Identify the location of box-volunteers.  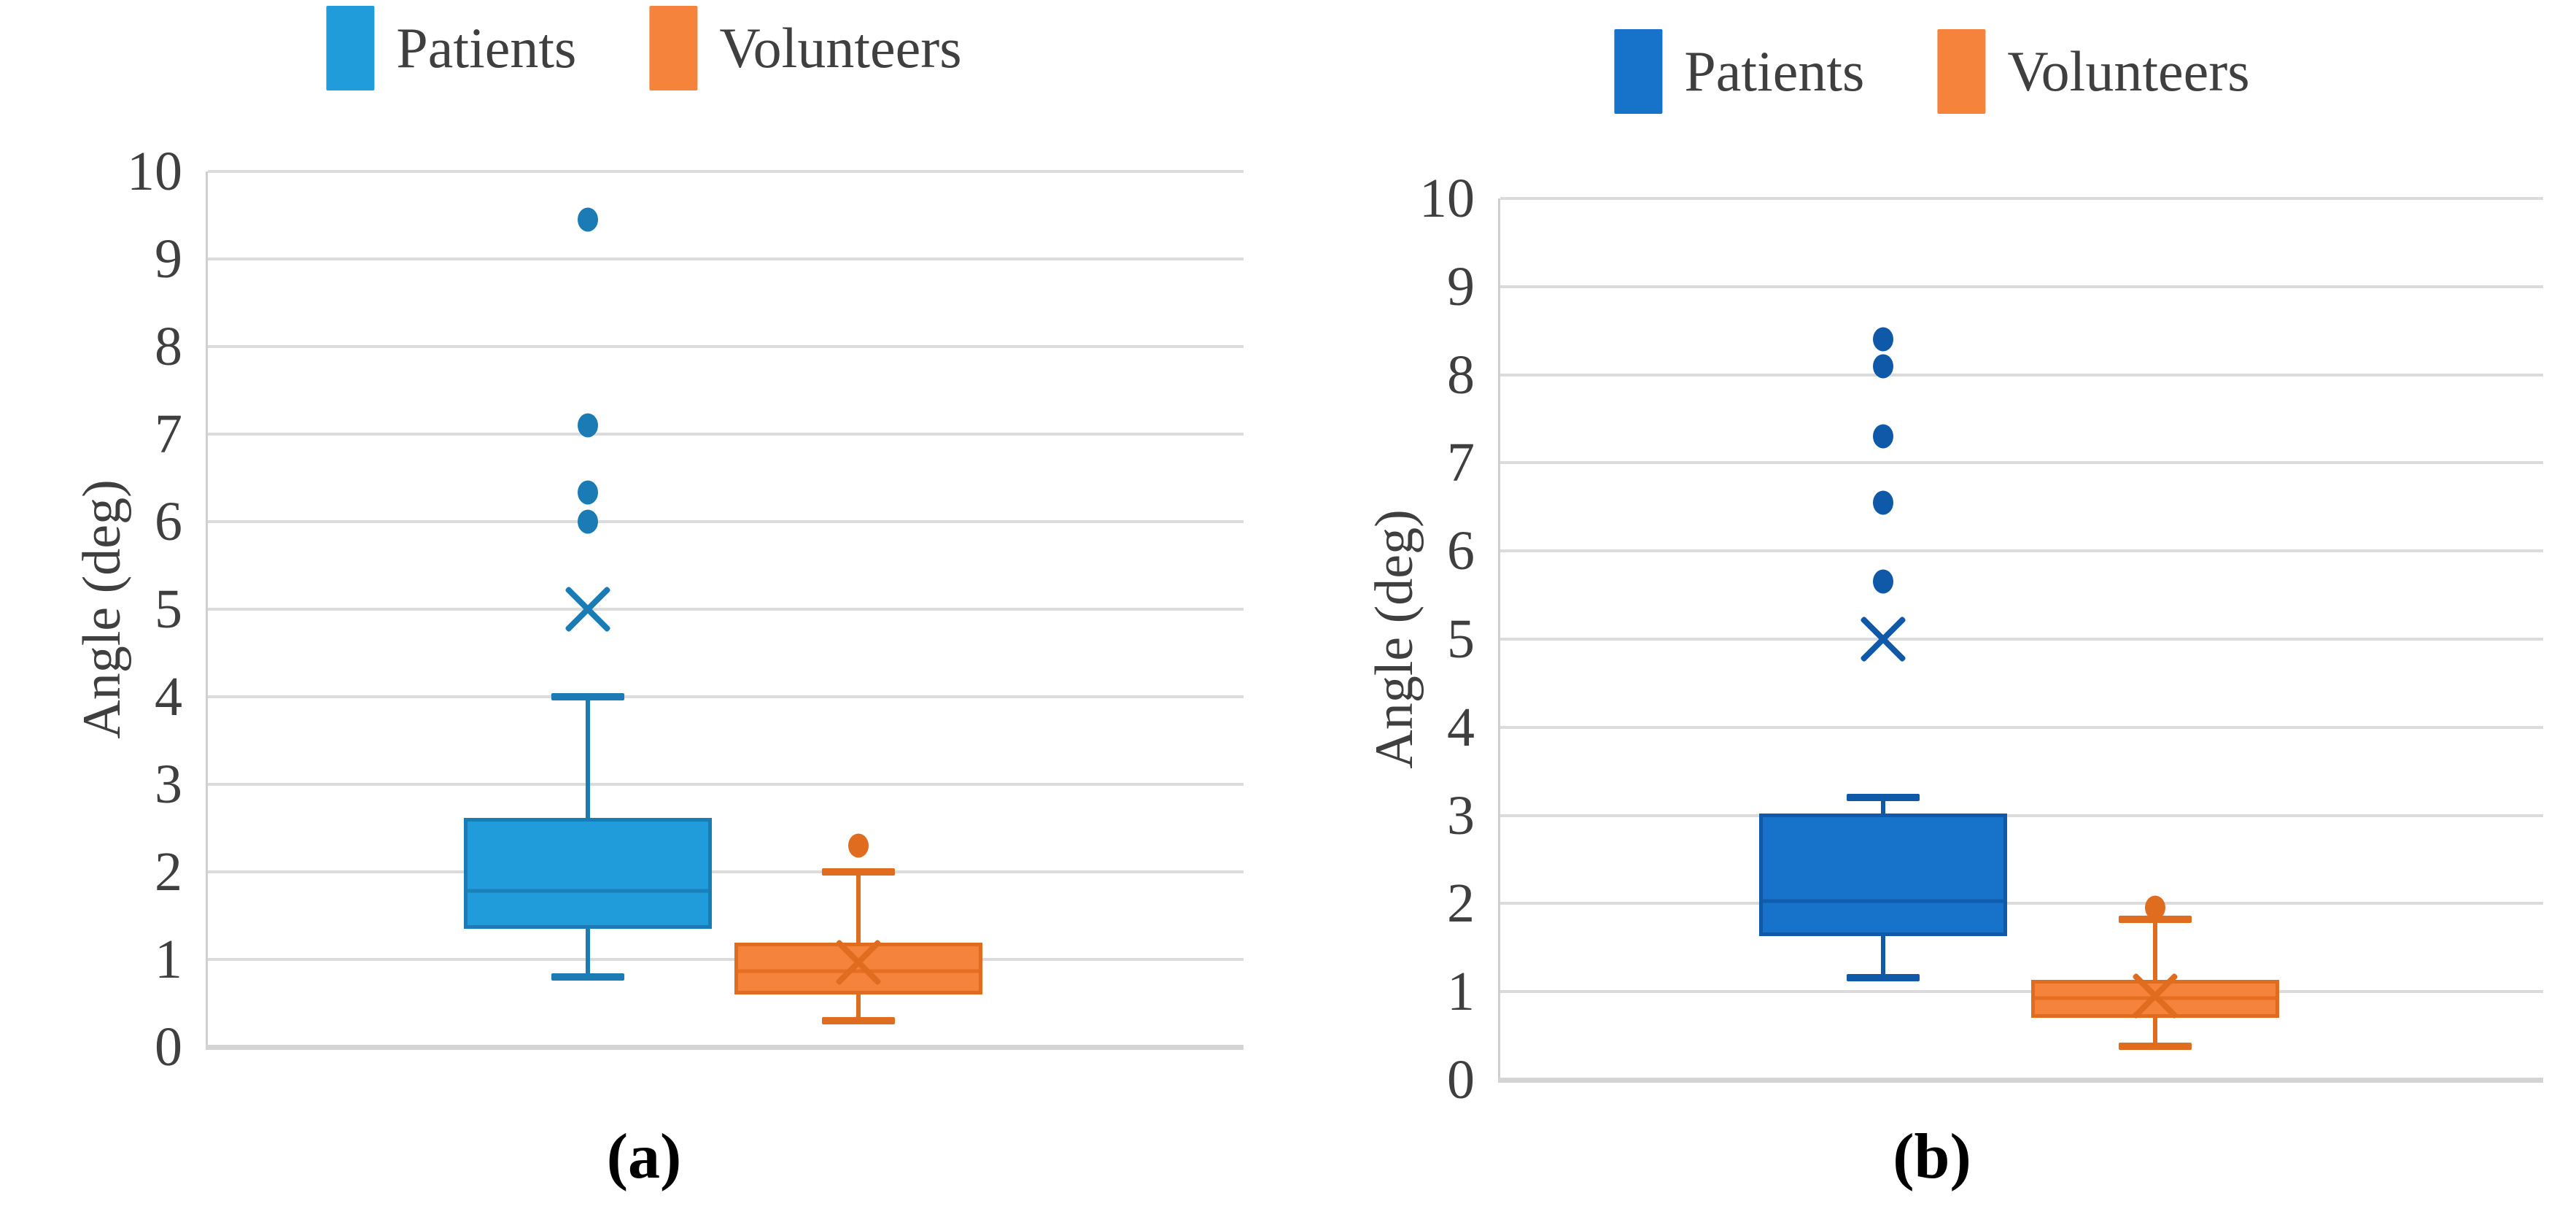
(858, 968).